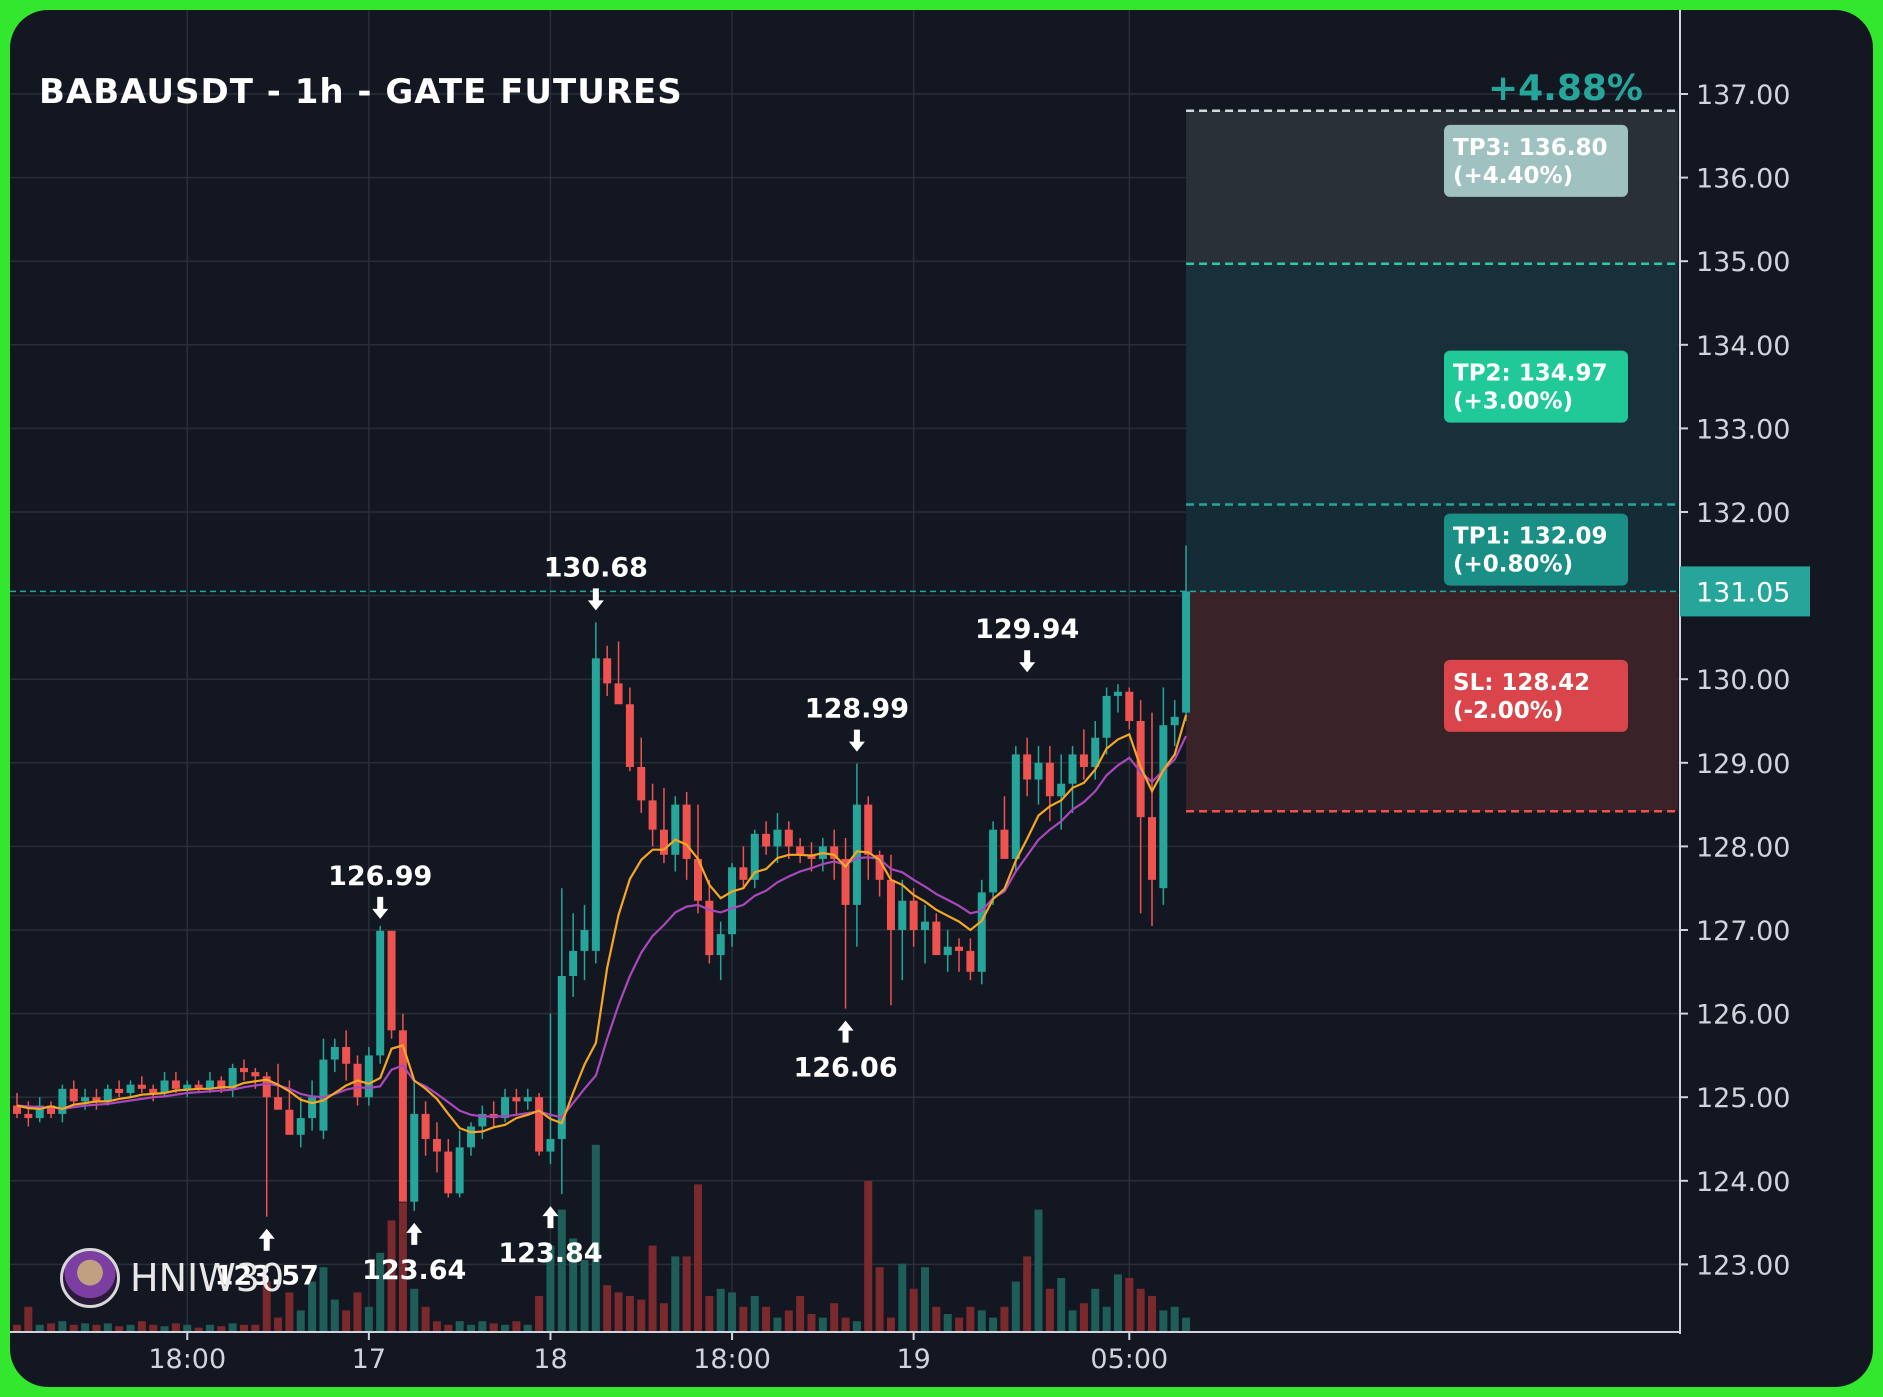  I want to click on y-tick-label: 134.00, so click(1743, 346).